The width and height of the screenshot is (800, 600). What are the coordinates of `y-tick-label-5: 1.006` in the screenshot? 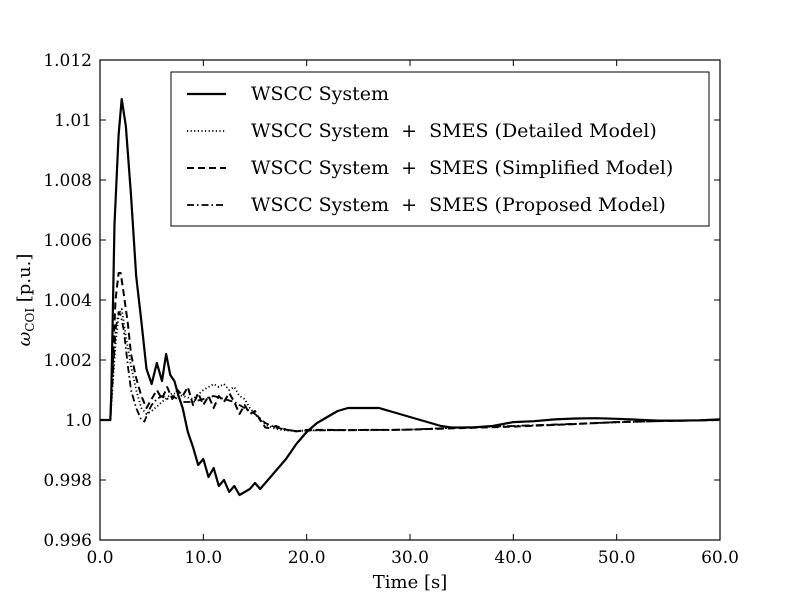 It's located at (67, 241).